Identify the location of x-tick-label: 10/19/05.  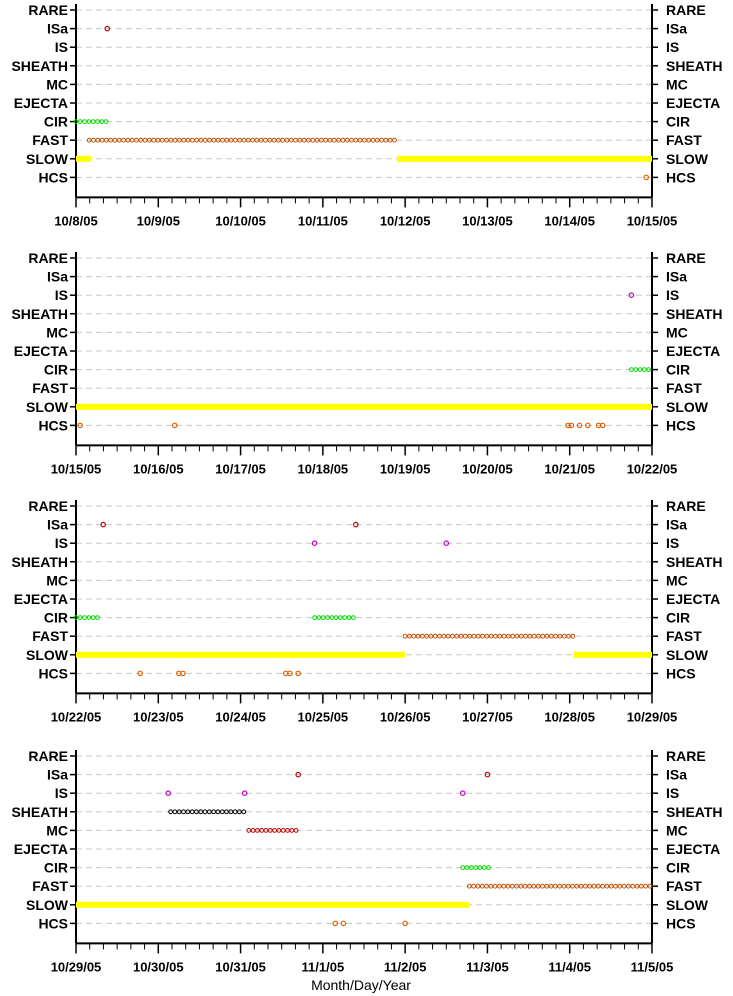
(405, 468).